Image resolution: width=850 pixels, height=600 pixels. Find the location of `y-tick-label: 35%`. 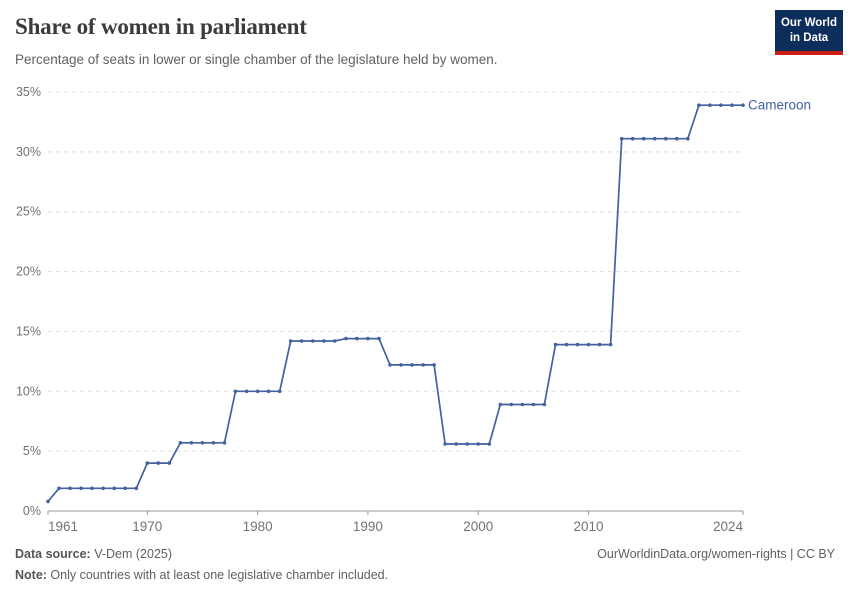

y-tick-label: 35% is located at coordinates (28, 92).